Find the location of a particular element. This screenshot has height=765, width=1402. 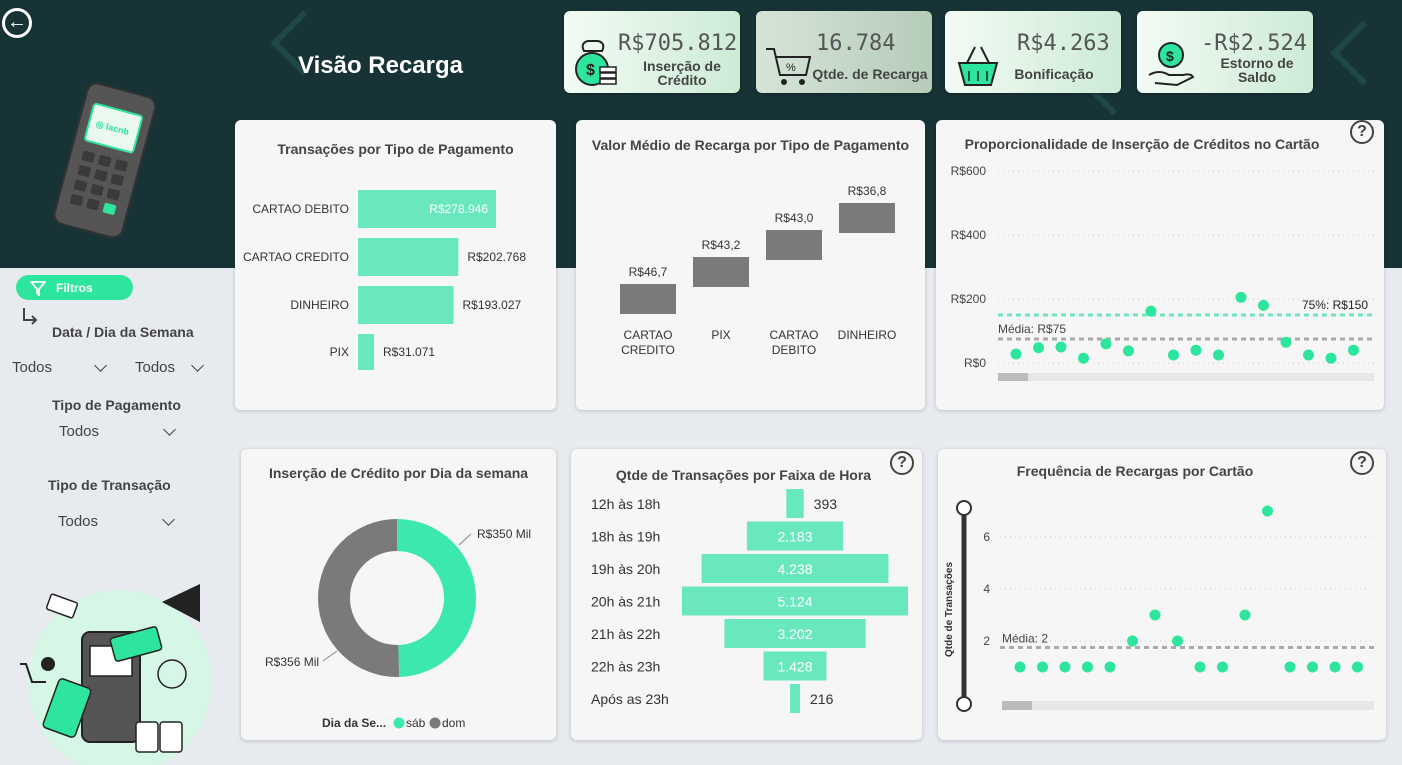

payment-dropdown-value: Todos is located at coordinates (79, 431).